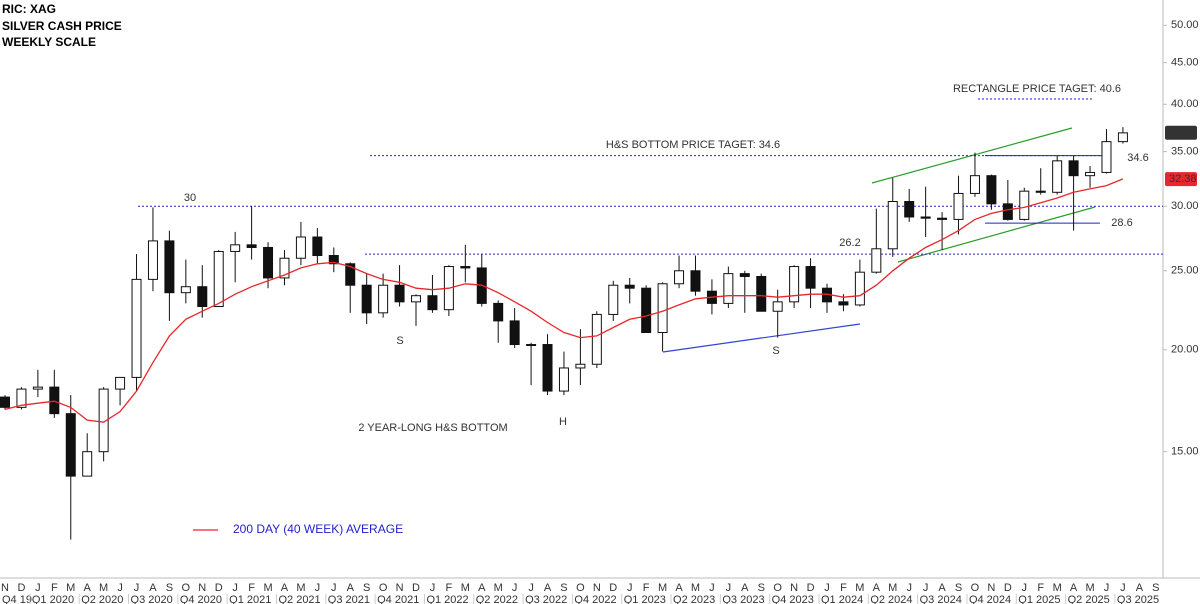 The width and height of the screenshot is (1200, 604). I want to click on y-tick-label: 50.00, so click(1185, 25).